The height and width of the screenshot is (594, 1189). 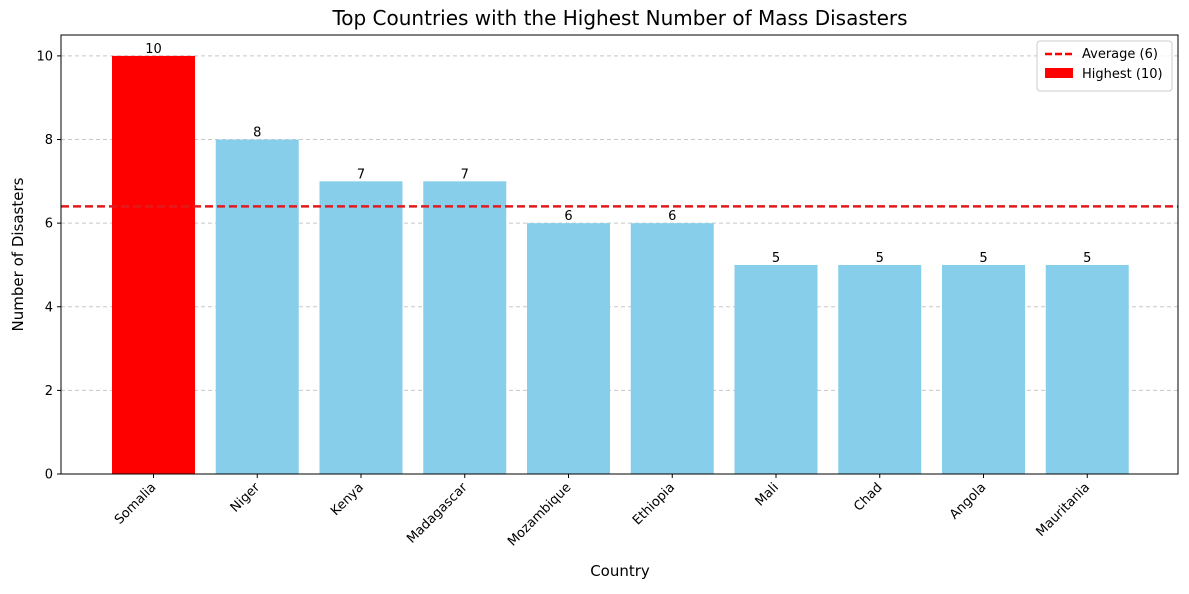 What do you see at coordinates (1087, 369) in the screenshot?
I see `bar-mauritania` at bounding box center [1087, 369].